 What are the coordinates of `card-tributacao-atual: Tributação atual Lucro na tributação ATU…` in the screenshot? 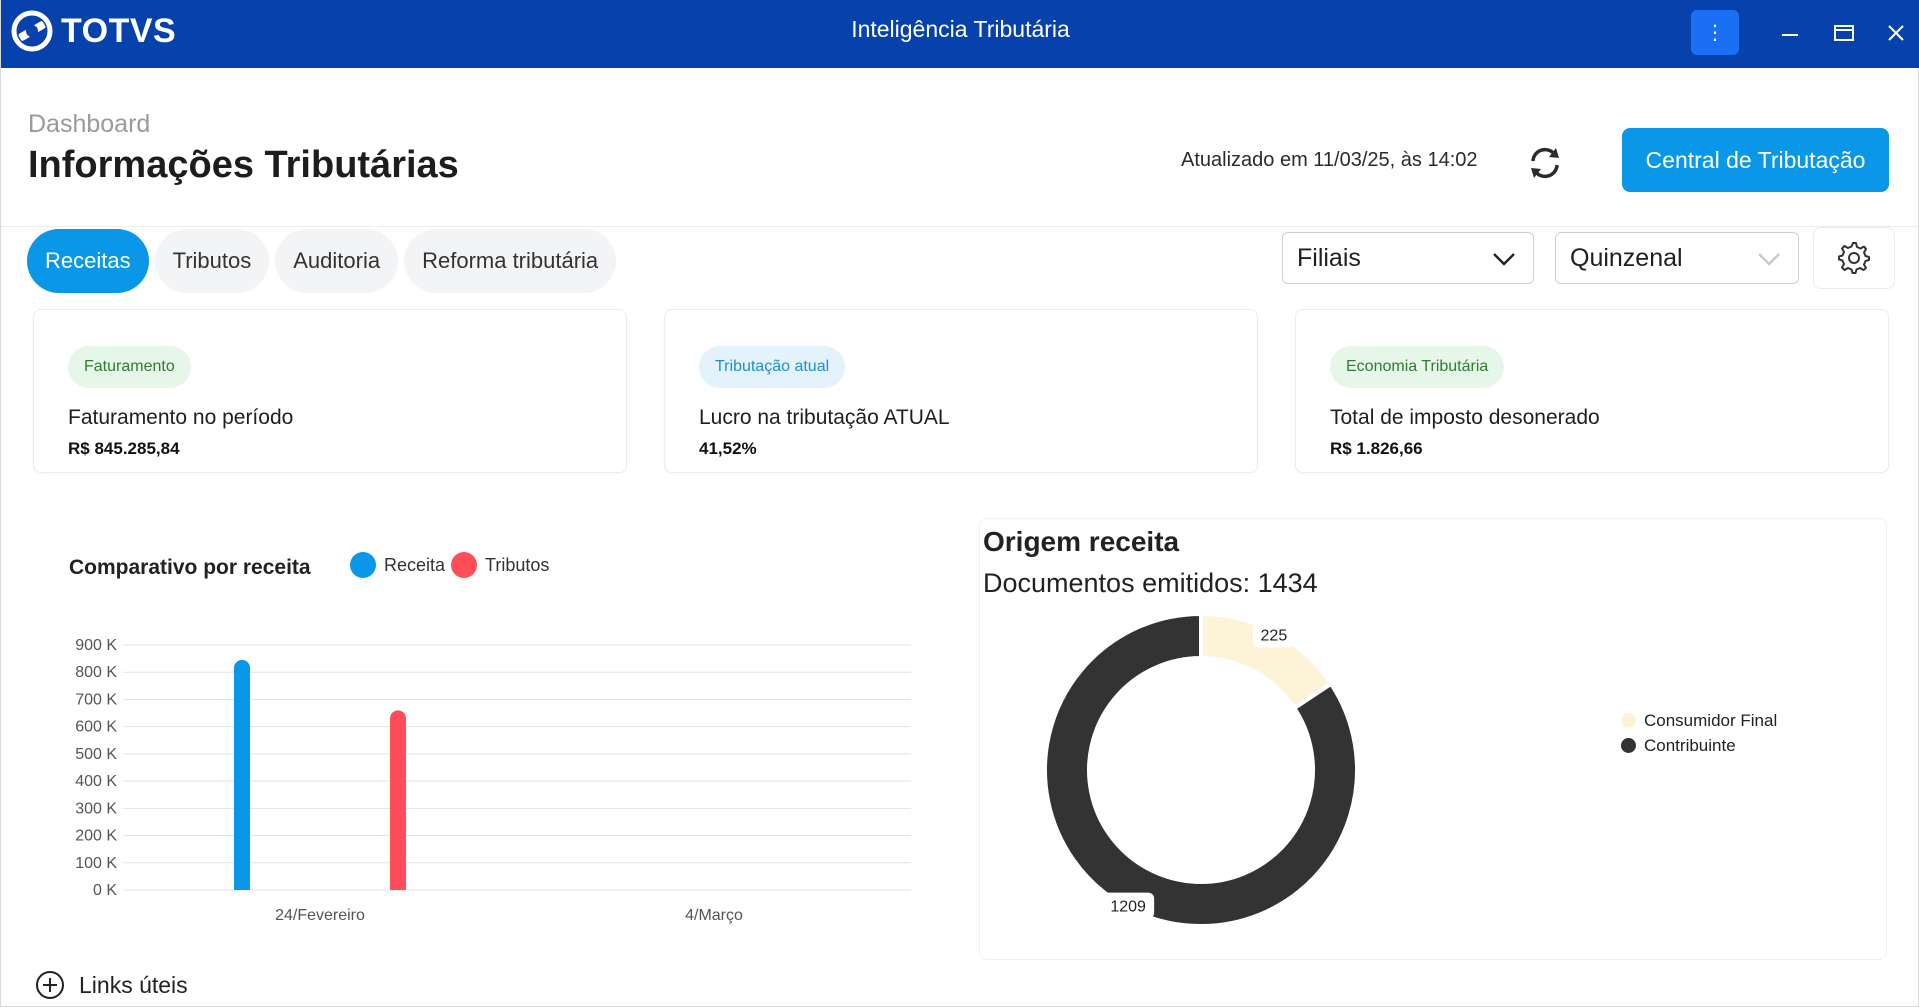 It's located at (961, 391).